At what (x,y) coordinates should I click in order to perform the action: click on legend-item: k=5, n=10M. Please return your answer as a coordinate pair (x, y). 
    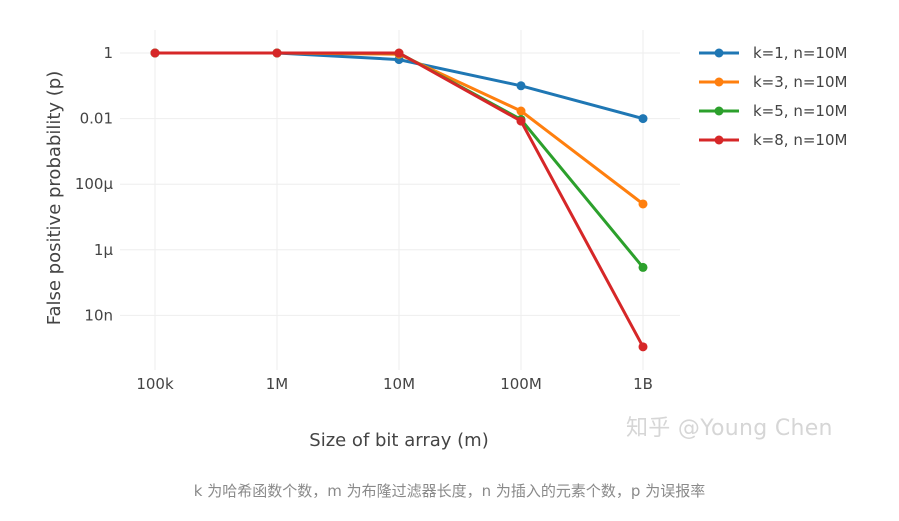
    Looking at the image, I should click on (773, 111).